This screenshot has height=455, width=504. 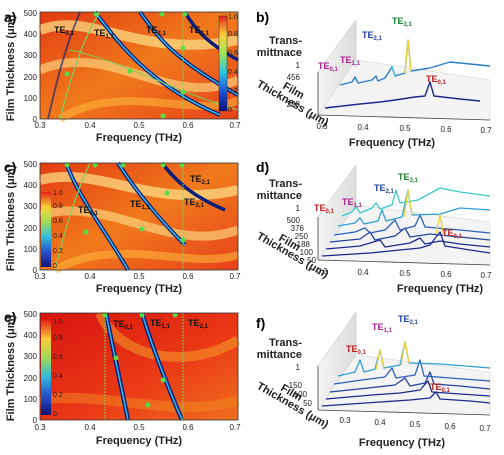 What do you see at coordinates (132, 32) in the screenshot?
I see `panel-a-mode-labels: TE0,1 TE1,1 TE2,1 TE3,1` at bounding box center [132, 32].